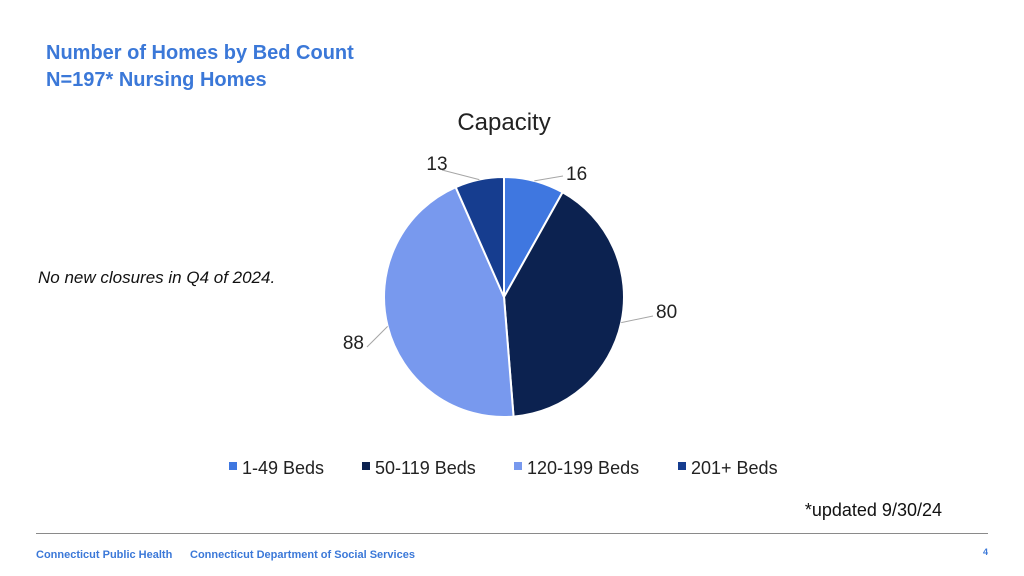  I want to click on leader-line-120-199-beds, so click(377, 337).